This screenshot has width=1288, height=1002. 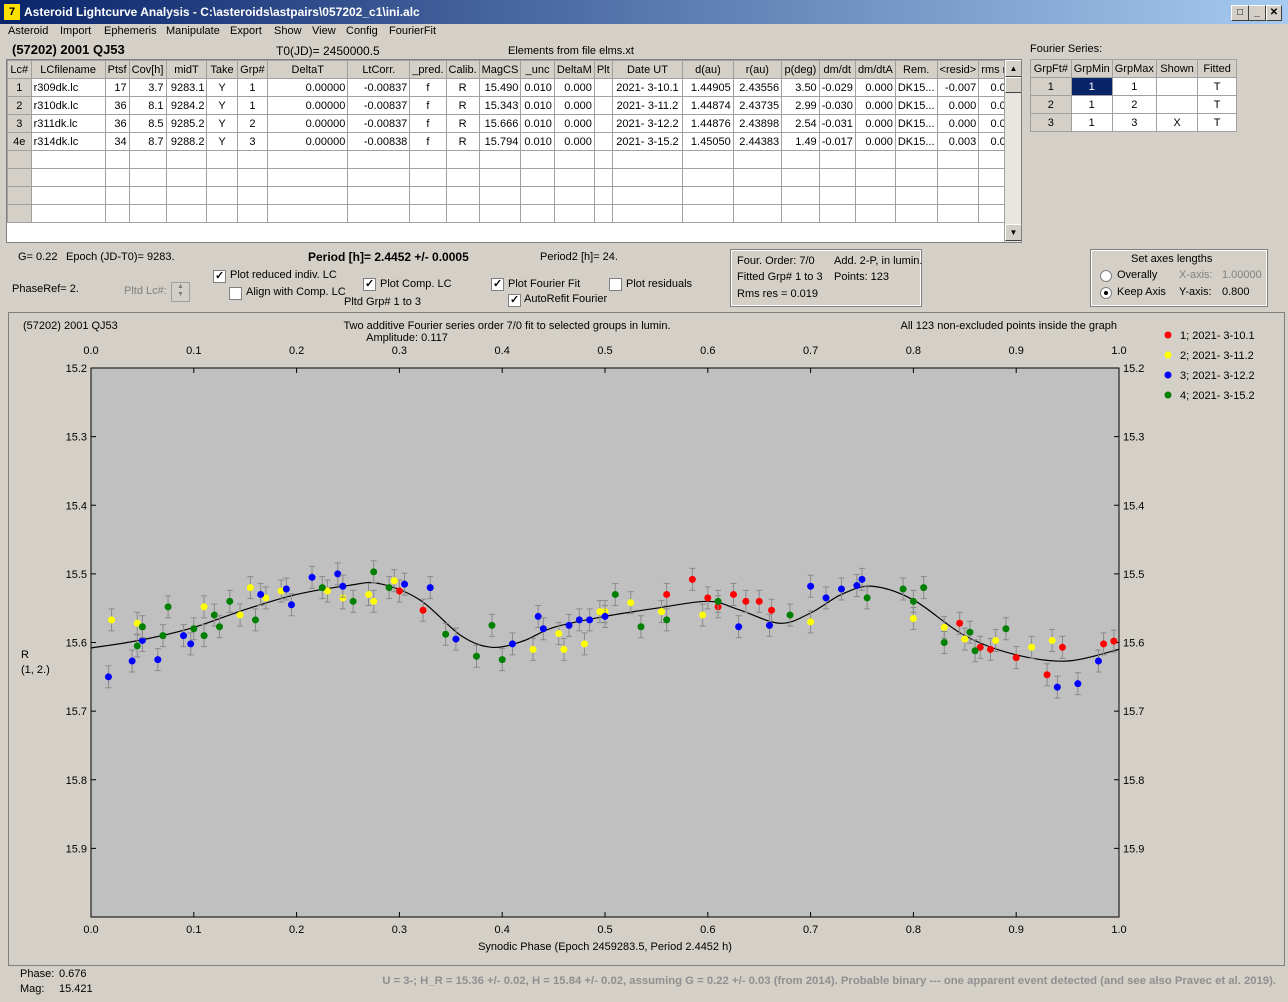 I want to click on fourier-col-header: GrpFt#, so click(x=1051, y=68).